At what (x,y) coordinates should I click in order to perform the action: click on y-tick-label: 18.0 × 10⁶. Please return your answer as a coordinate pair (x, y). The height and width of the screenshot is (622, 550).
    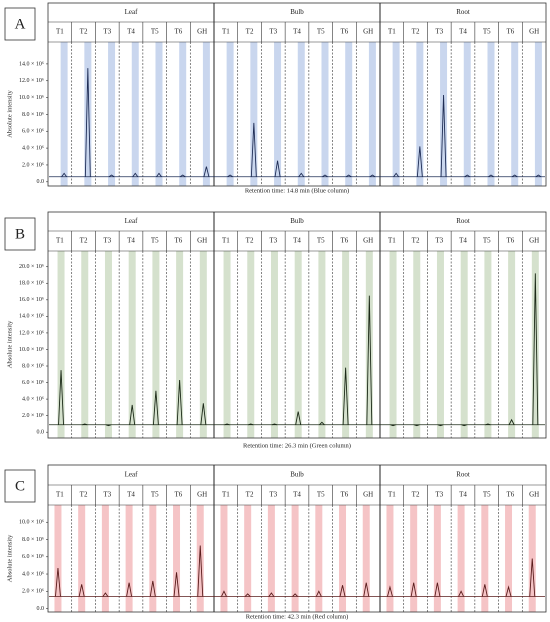
    Looking at the image, I should click on (31, 284).